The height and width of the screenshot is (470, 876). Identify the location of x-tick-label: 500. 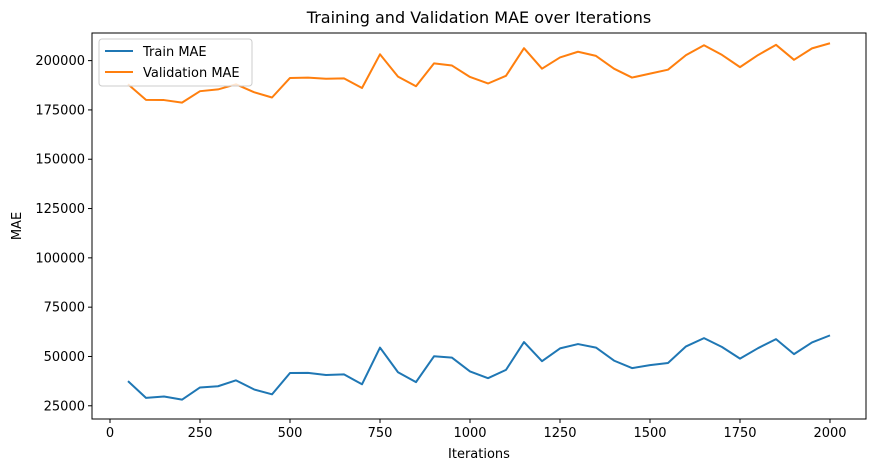
(290, 433).